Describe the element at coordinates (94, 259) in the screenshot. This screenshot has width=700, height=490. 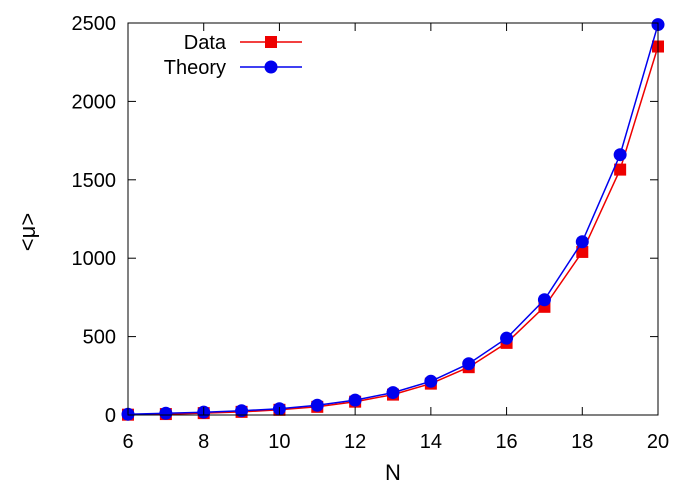
I see `y-tick-label: 1000` at that location.